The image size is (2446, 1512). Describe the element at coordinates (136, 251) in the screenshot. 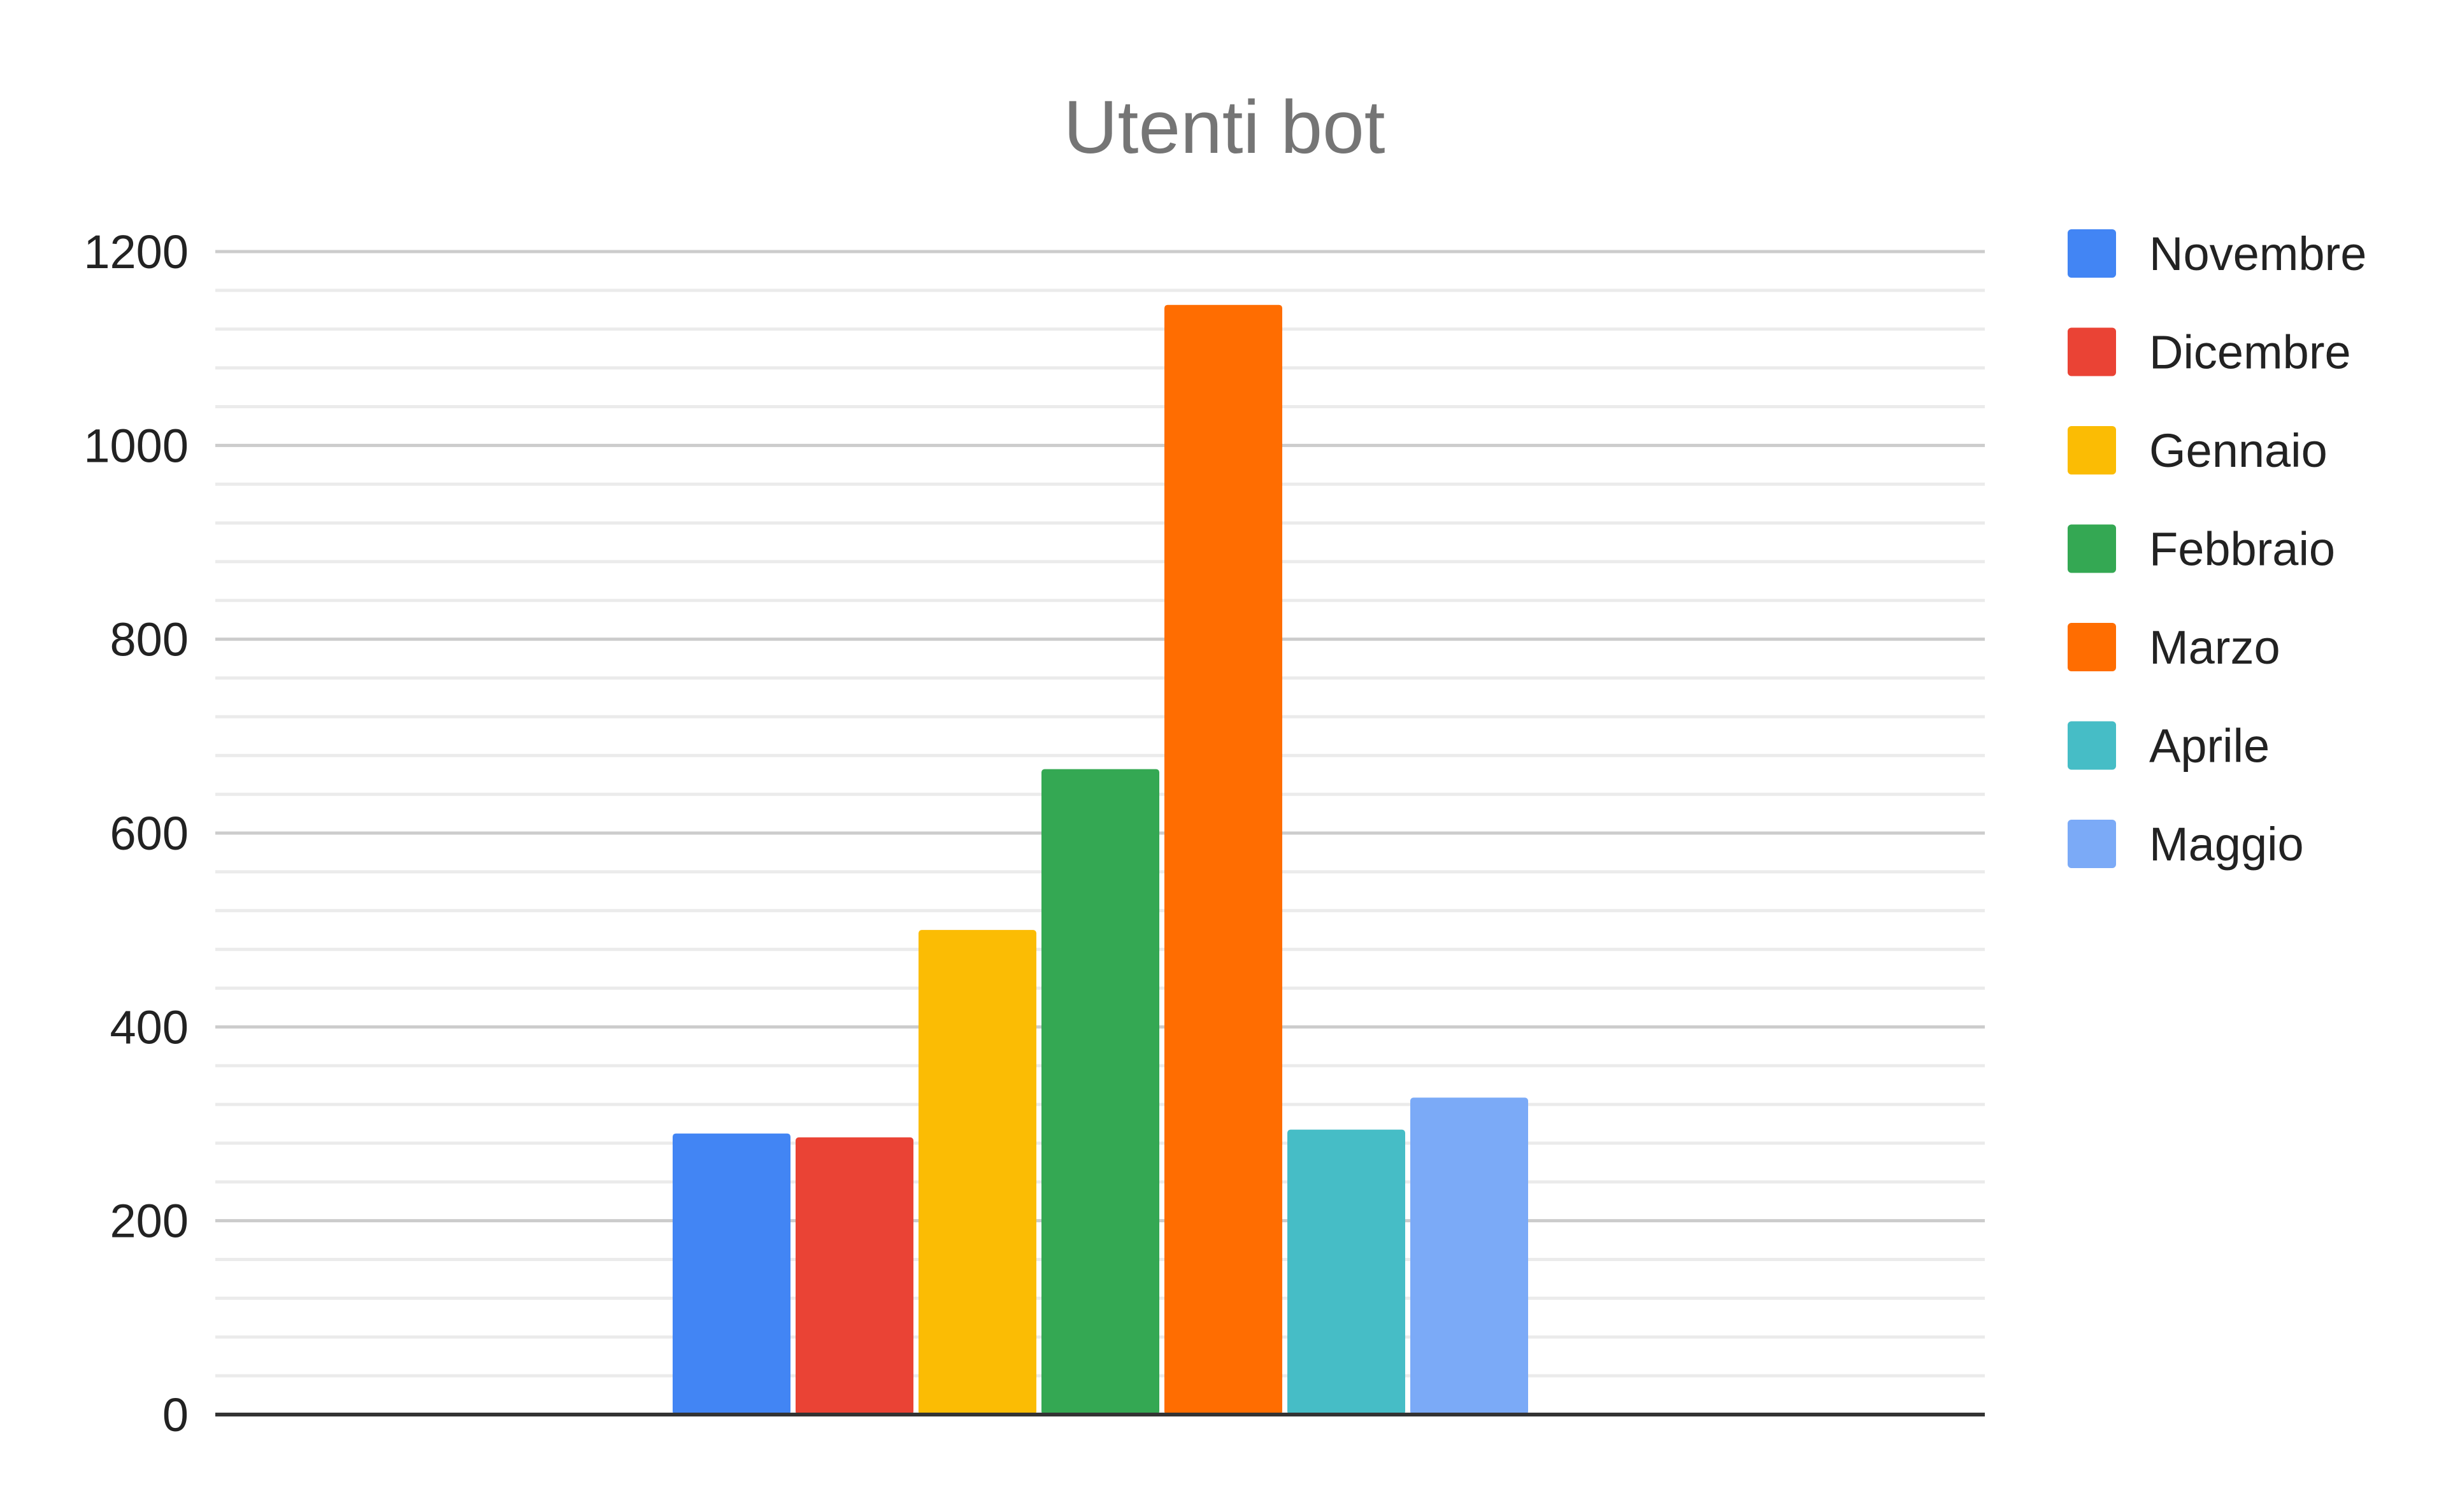

I see `y-tick-label: 1200` at that location.